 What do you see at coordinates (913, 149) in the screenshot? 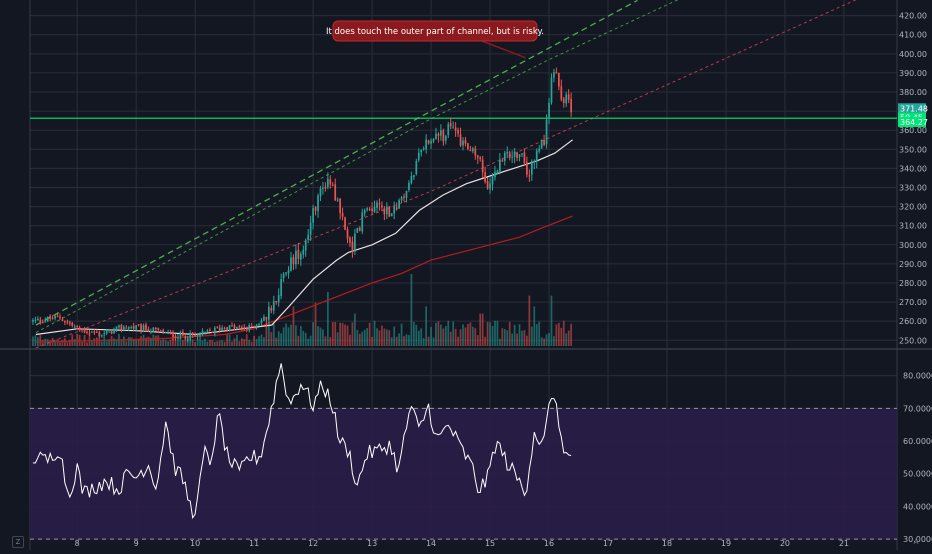
I see `price-tick-label: 350.00` at bounding box center [913, 149].